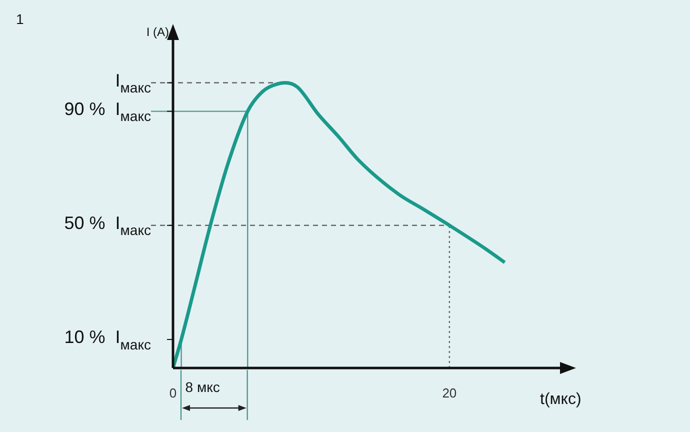 This screenshot has width=690, height=432. I want to click on x-axis-title: t(мкс), so click(561, 399).